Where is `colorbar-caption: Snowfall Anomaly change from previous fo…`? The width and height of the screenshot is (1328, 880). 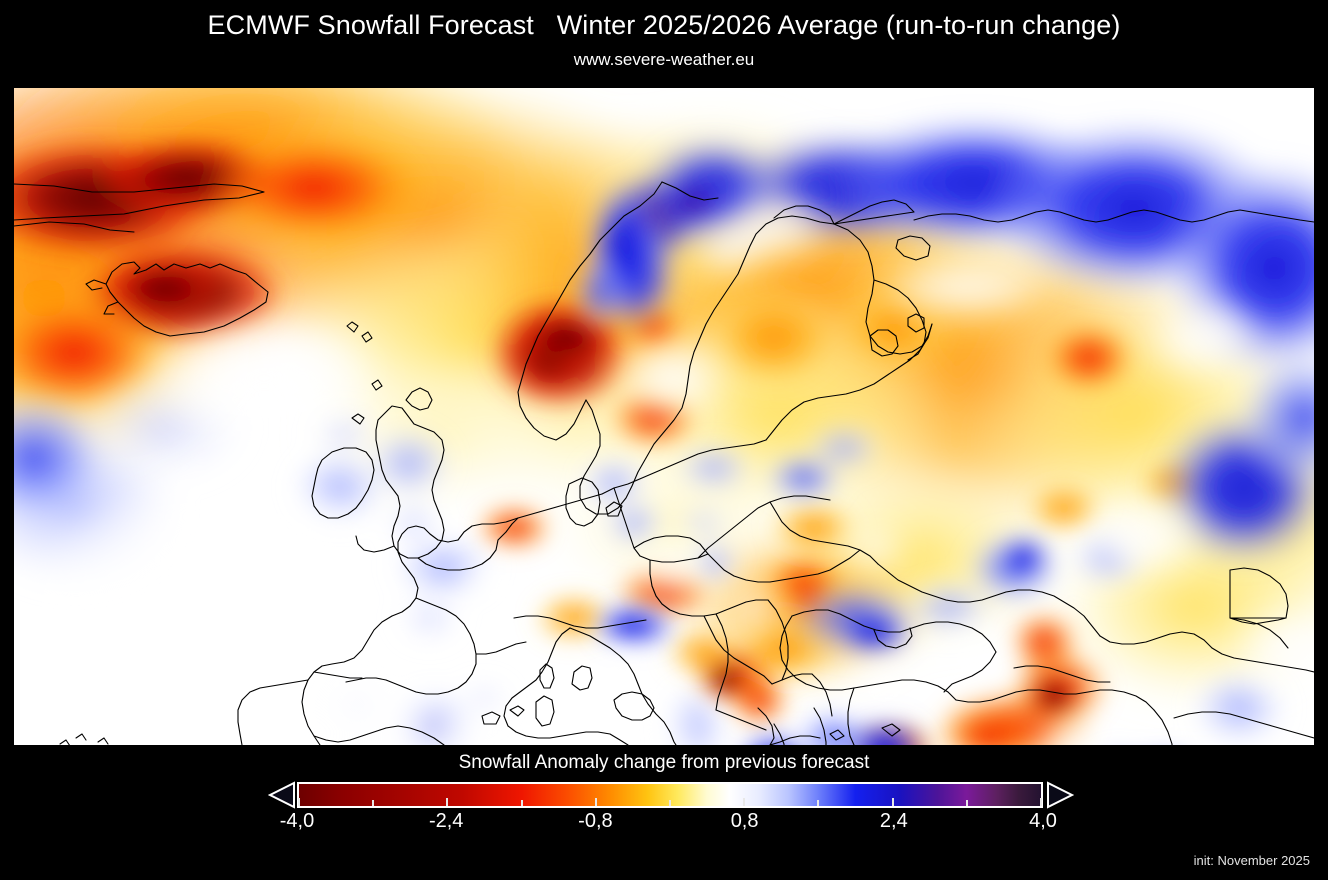 colorbar-caption: Snowfall Anomaly change from previous fo… is located at coordinates (664, 762).